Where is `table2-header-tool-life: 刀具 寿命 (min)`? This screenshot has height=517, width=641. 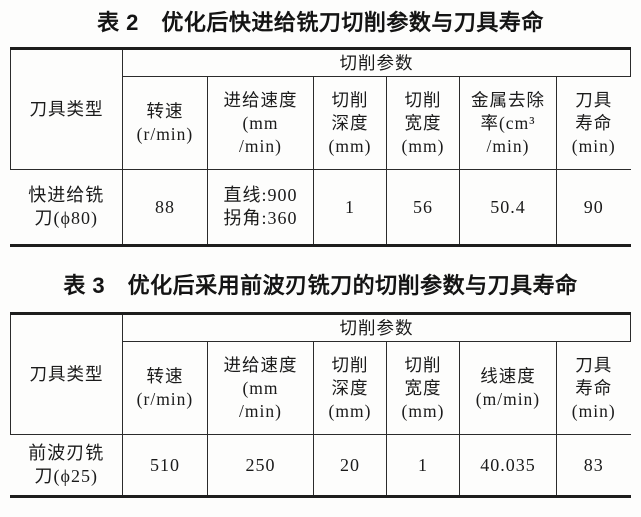 table2-header-tool-life: 刀具 寿命 (min) is located at coordinates (593, 123).